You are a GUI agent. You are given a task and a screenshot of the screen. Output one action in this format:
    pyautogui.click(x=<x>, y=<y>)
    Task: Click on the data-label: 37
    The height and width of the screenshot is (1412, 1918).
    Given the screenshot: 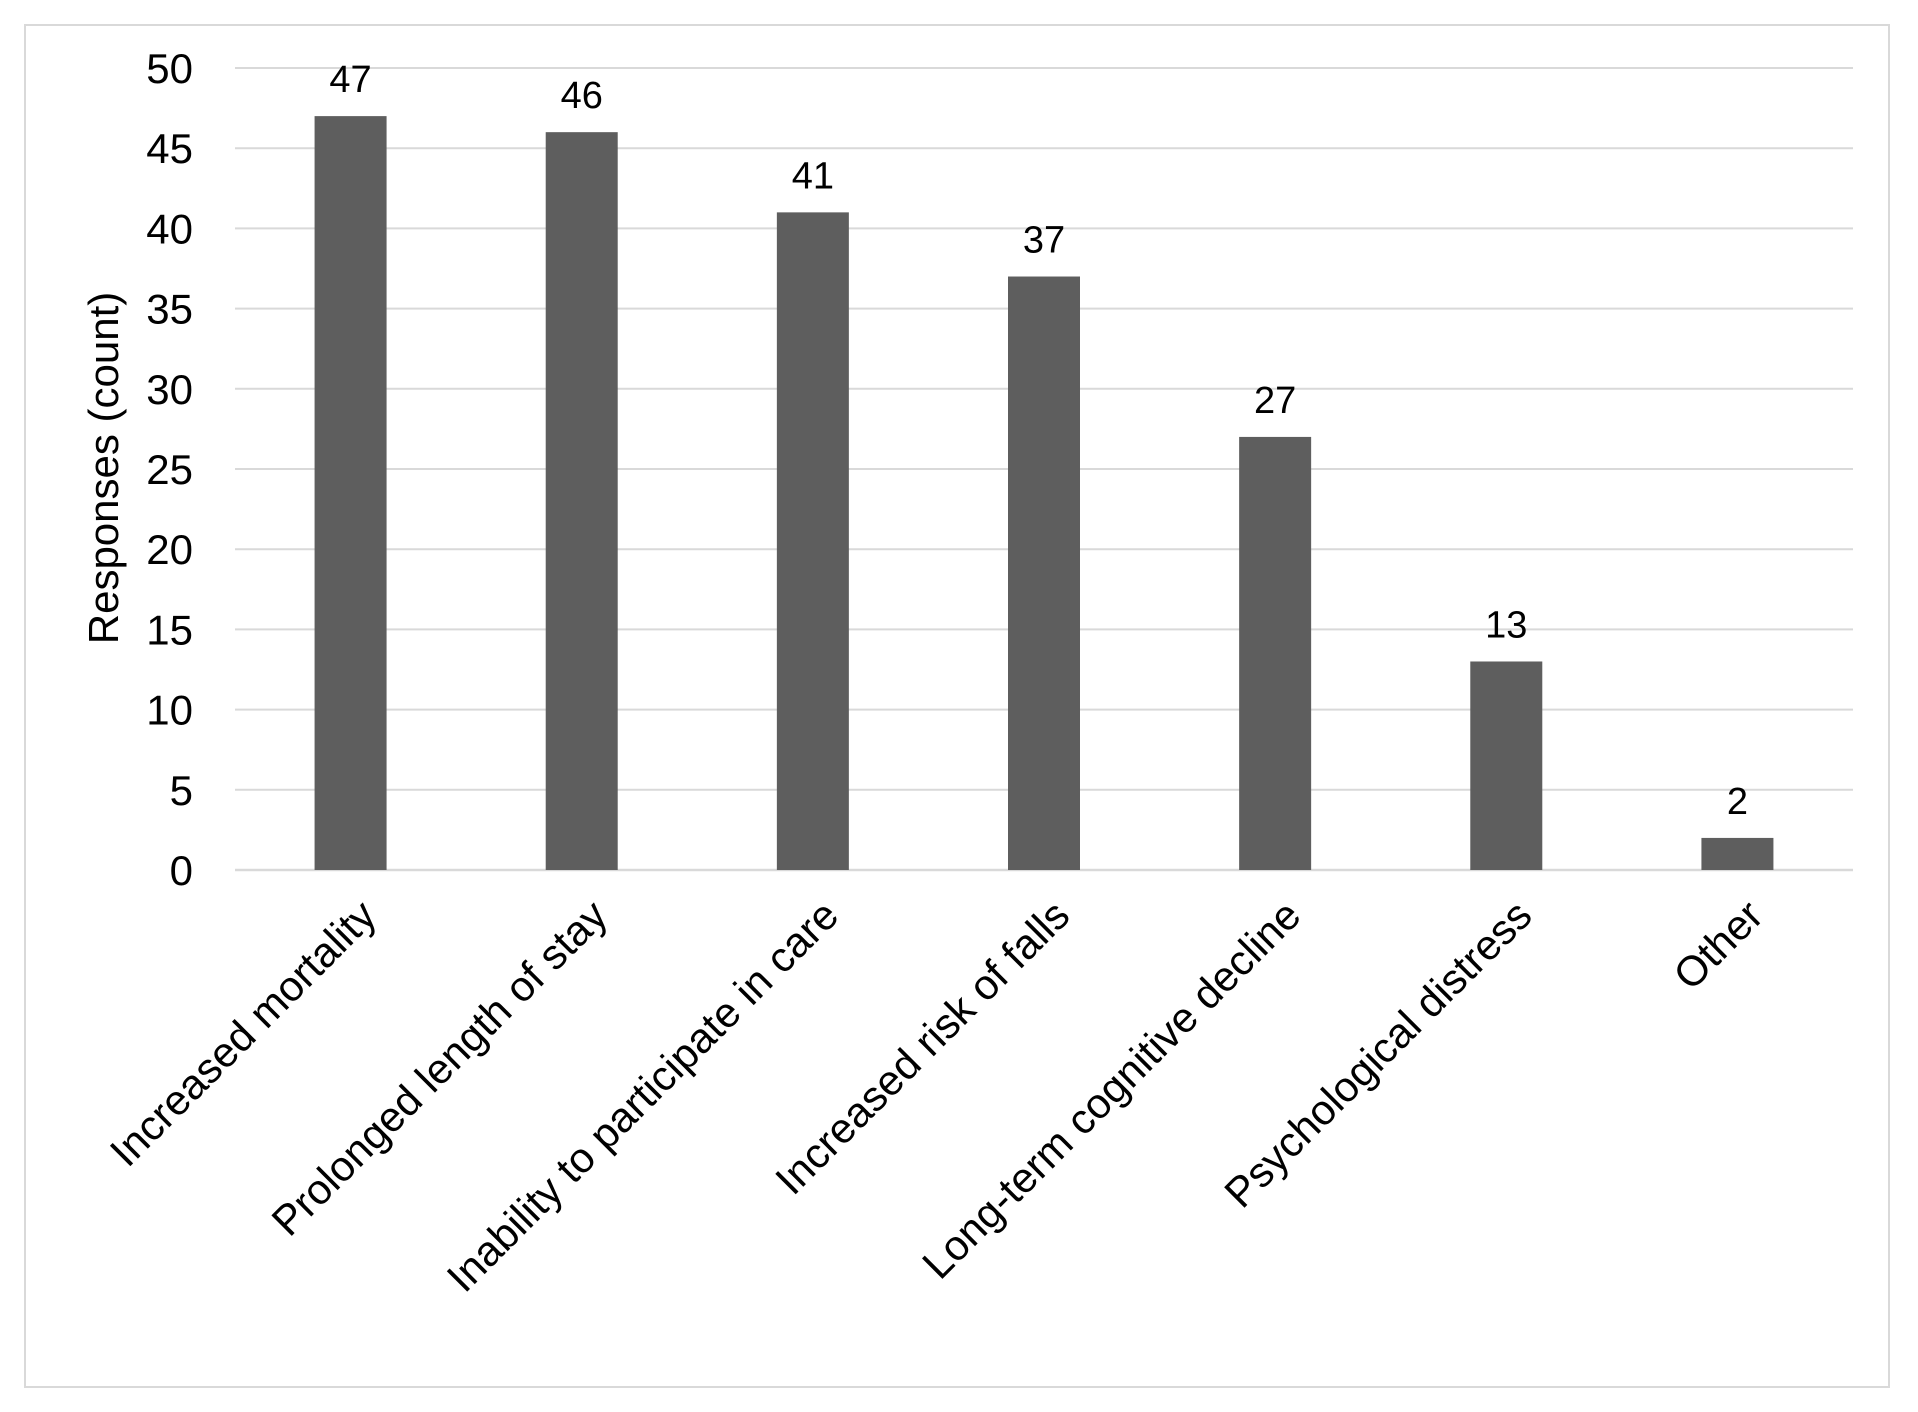 What is the action you would take?
    pyautogui.click(x=1044, y=241)
    